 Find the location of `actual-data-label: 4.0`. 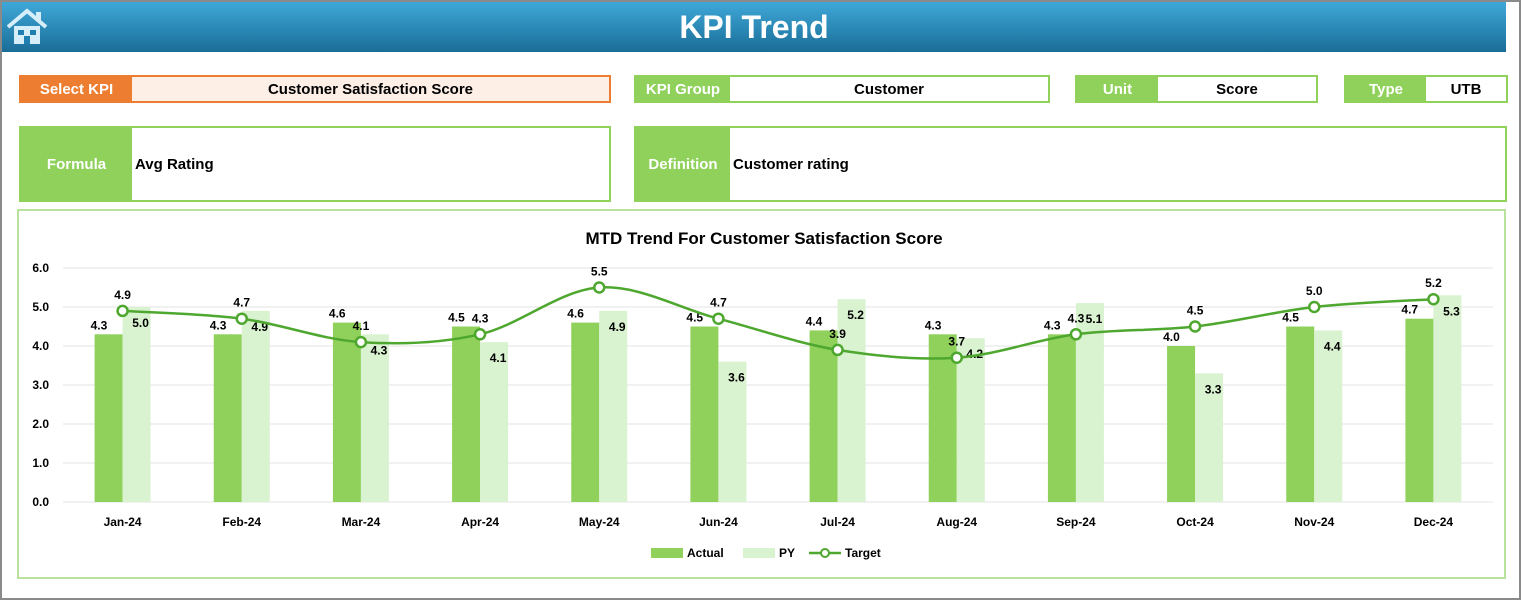

actual-data-label: 4.0 is located at coordinates (1171, 337).